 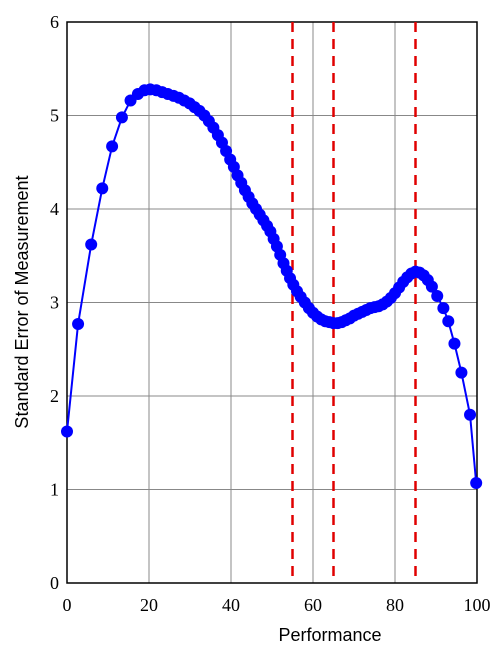 I want to click on x-tick-label: 0, so click(x=67, y=605).